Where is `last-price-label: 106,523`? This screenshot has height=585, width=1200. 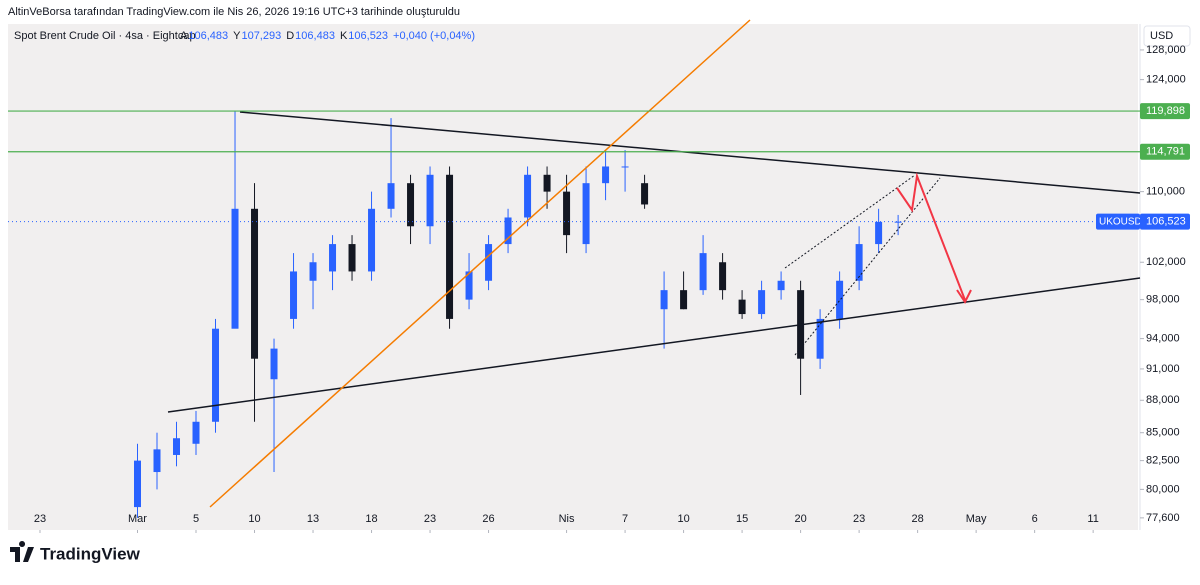
last-price-label: 106,523 is located at coordinates (1166, 222).